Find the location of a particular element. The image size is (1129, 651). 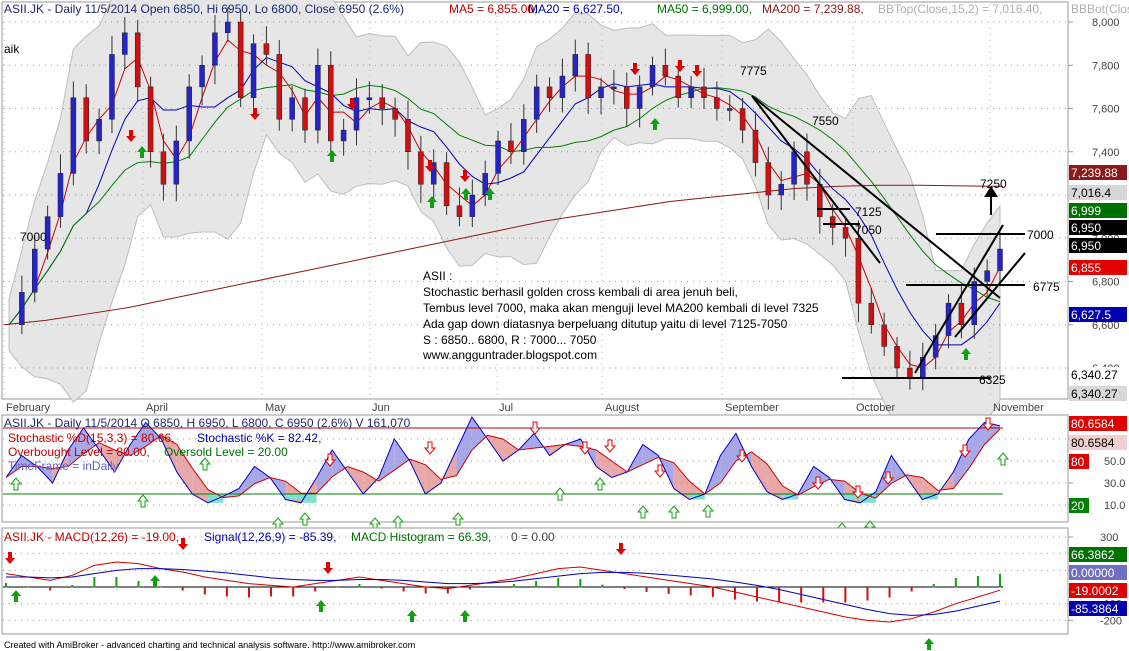

price-tick-label: 6,600 is located at coordinates (1106, 326).